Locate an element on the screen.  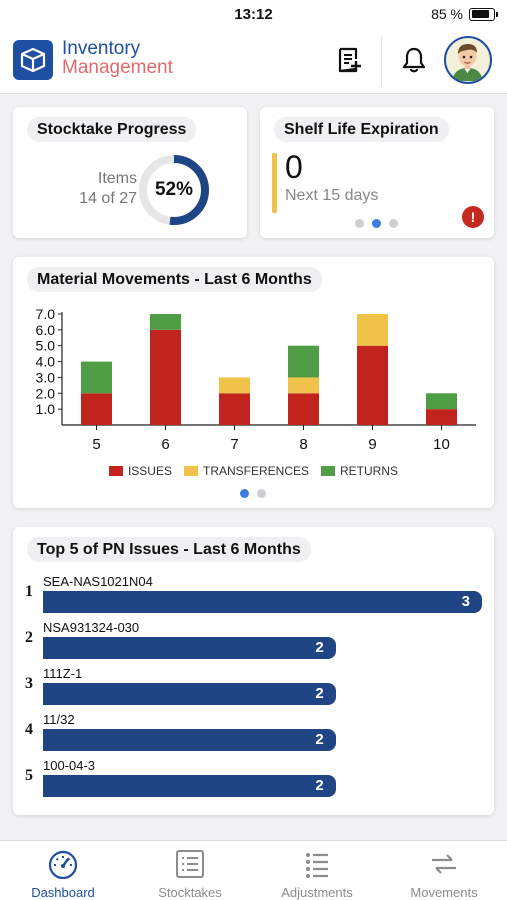
y-tick-label: 2.0 is located at coordinates (46, 393).